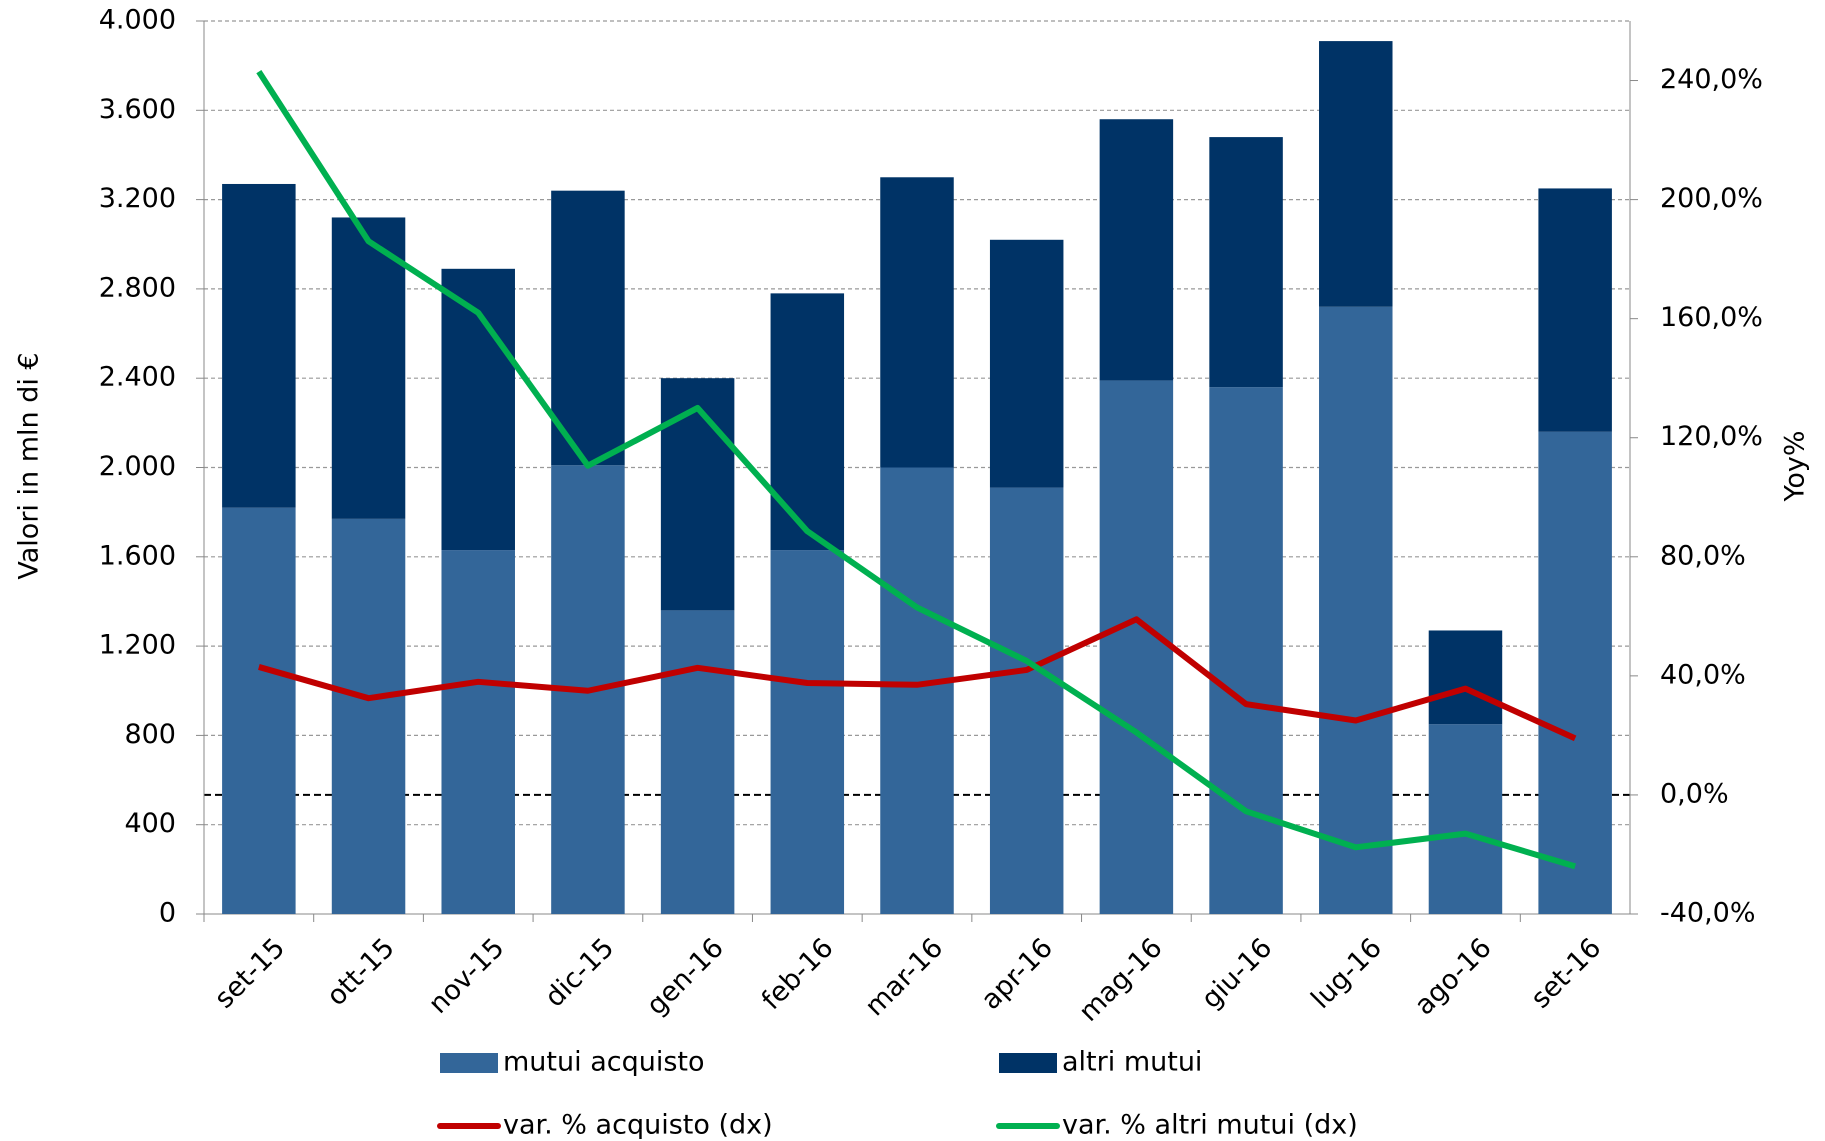  I want to click on y-tick-label: 2.800, so click(137, 287).